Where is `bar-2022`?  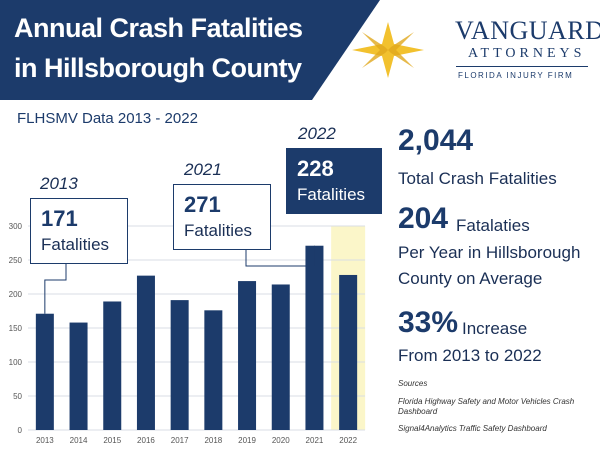
bar-2022 is located at coordinates (348, 352).